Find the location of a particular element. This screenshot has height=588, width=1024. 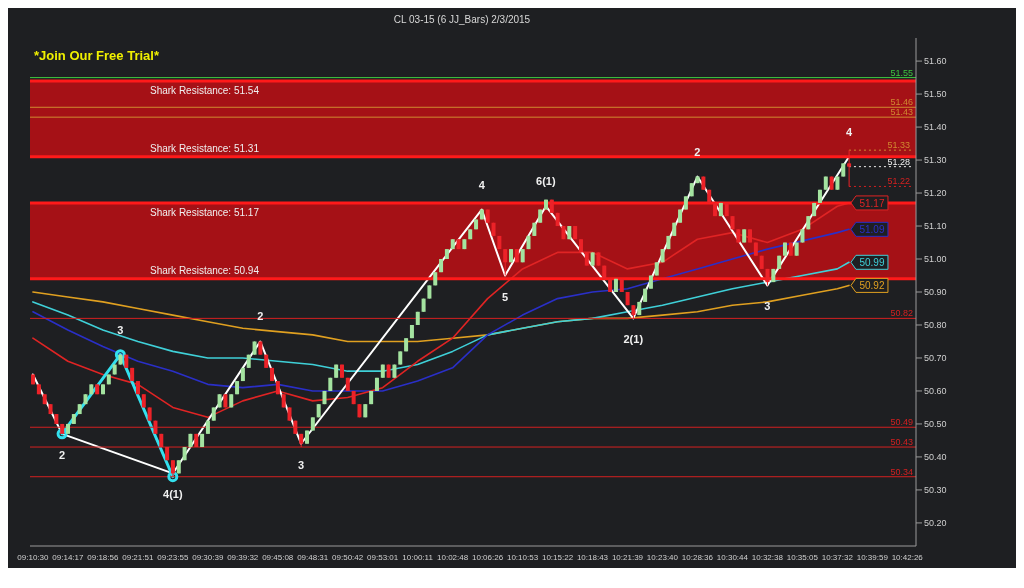

x-tick-label: 10:15:22 is located at coordinates (557, 557).